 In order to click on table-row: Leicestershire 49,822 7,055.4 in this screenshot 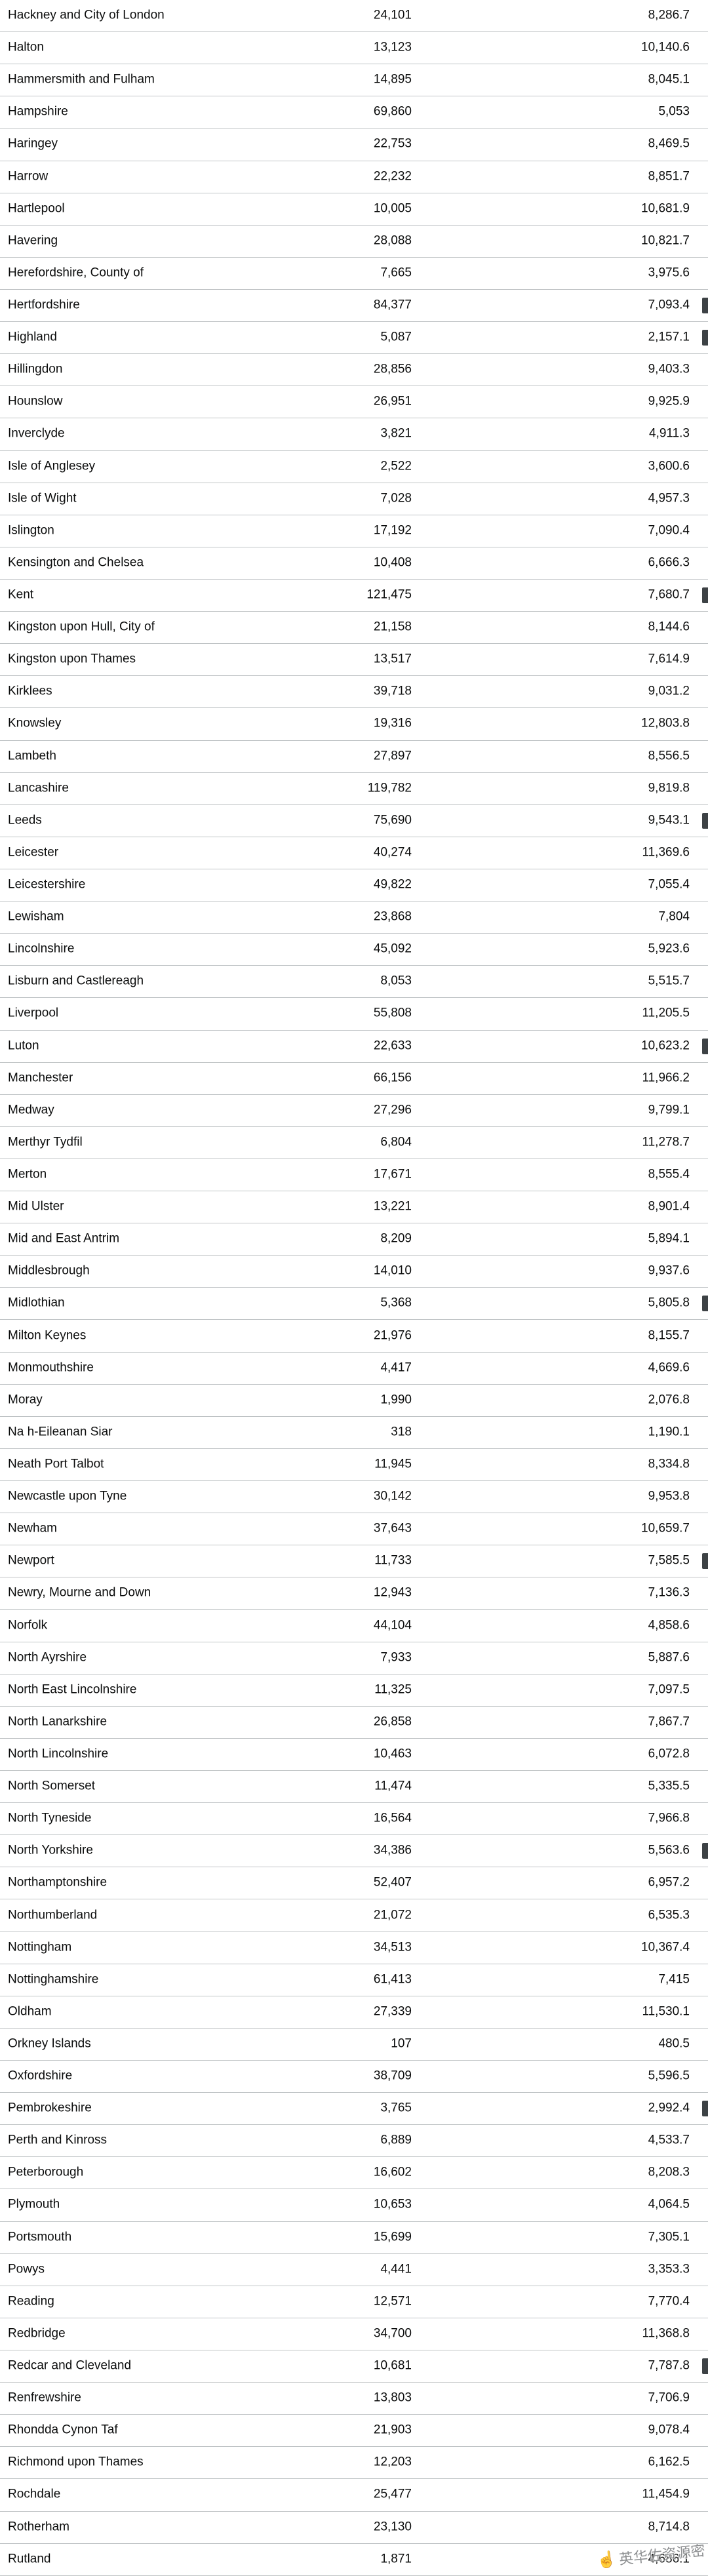, I will do `click(354, 885)`.